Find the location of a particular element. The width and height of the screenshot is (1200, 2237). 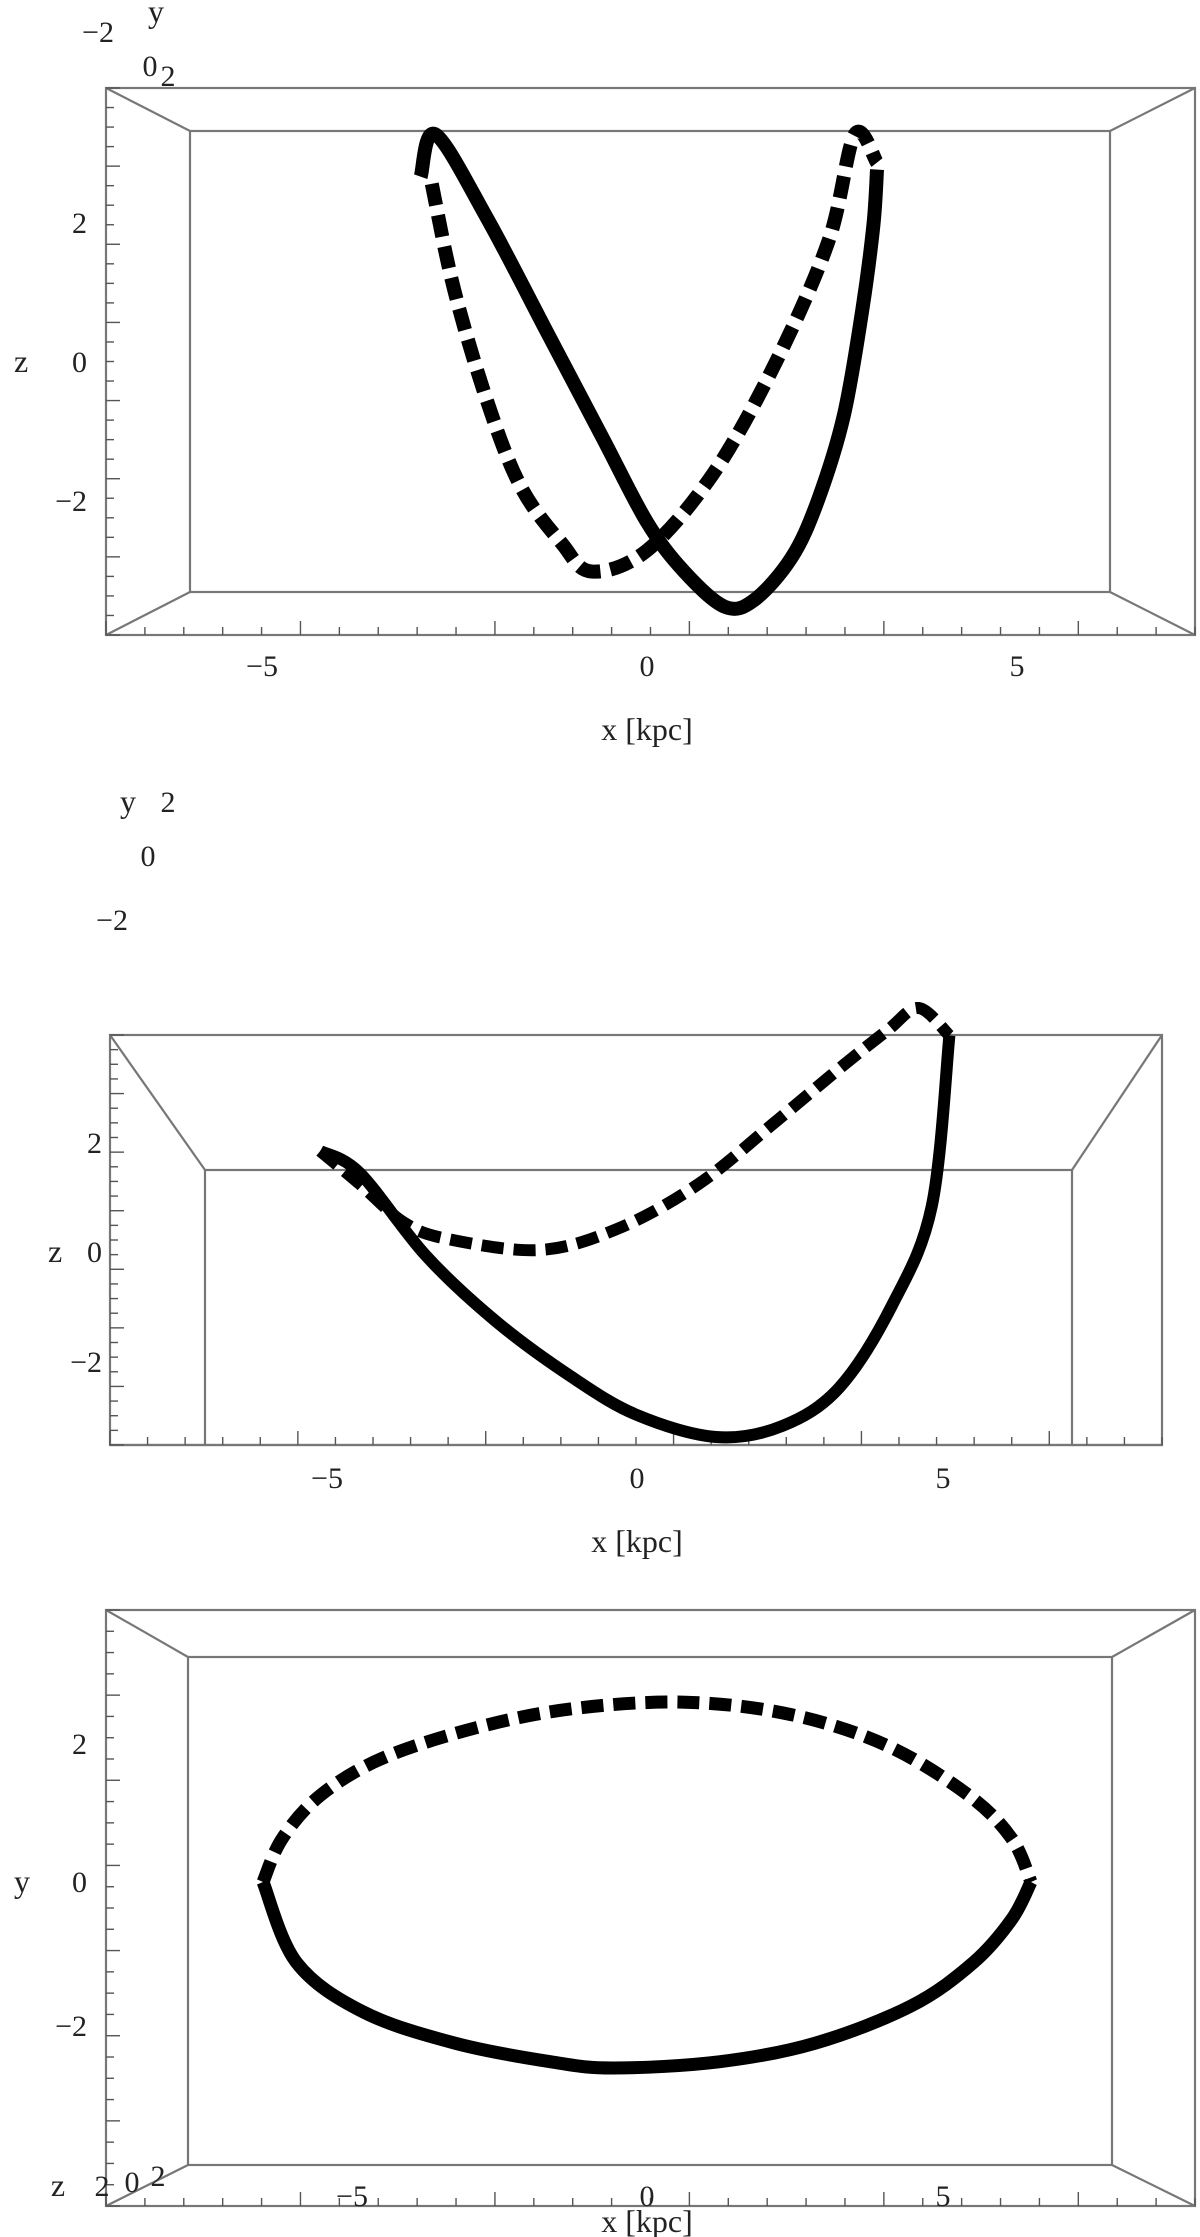

box-back-face is located at coordinates (638, 1307).